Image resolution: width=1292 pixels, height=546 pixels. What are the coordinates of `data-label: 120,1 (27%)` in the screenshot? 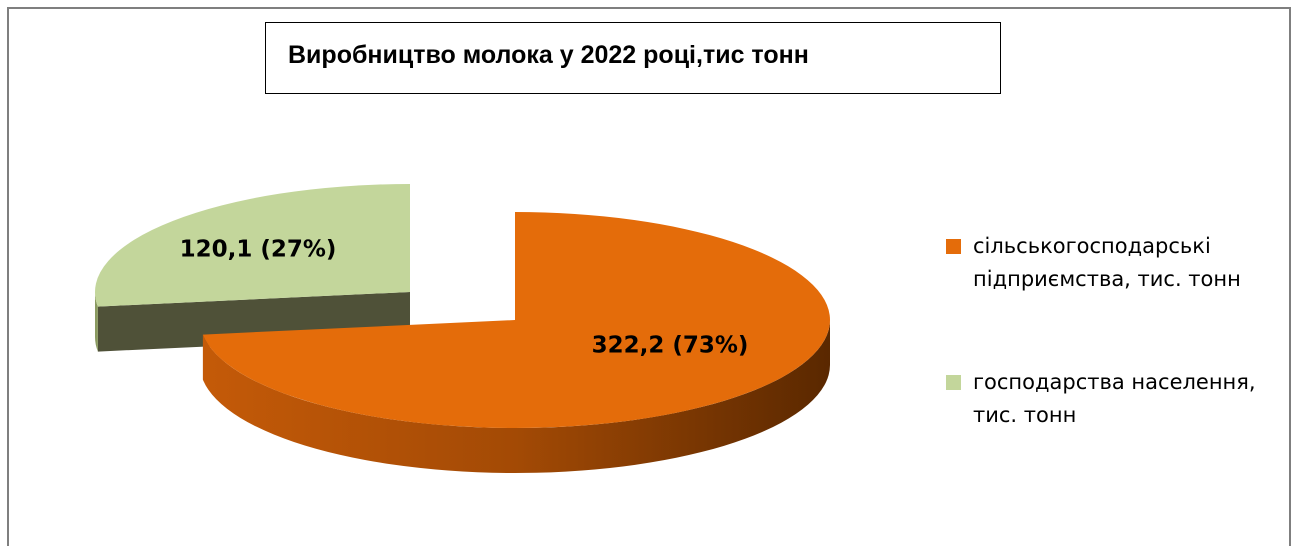 It's located at (258, 250).